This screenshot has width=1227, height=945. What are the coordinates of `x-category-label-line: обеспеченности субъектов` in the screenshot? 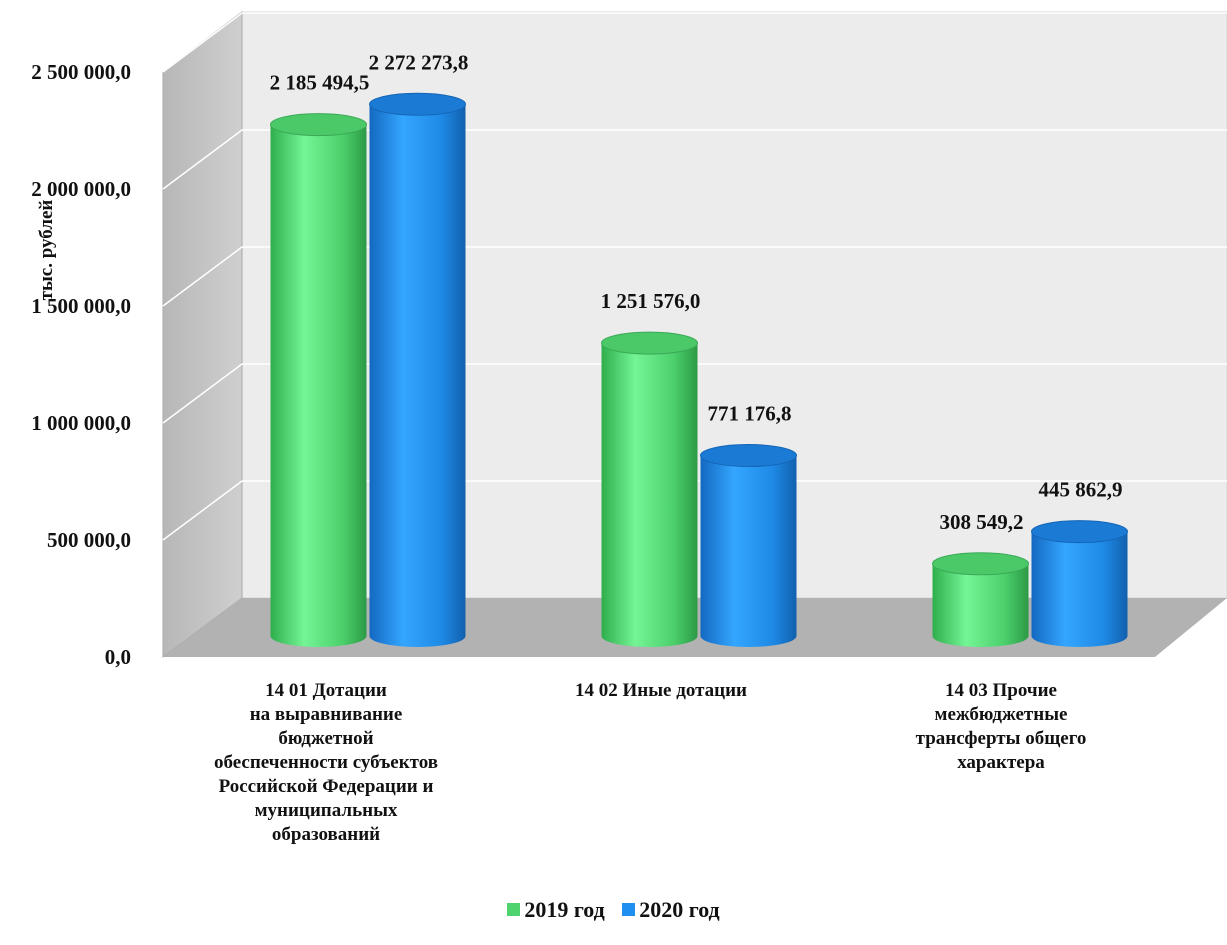 It's located at (326, 762).